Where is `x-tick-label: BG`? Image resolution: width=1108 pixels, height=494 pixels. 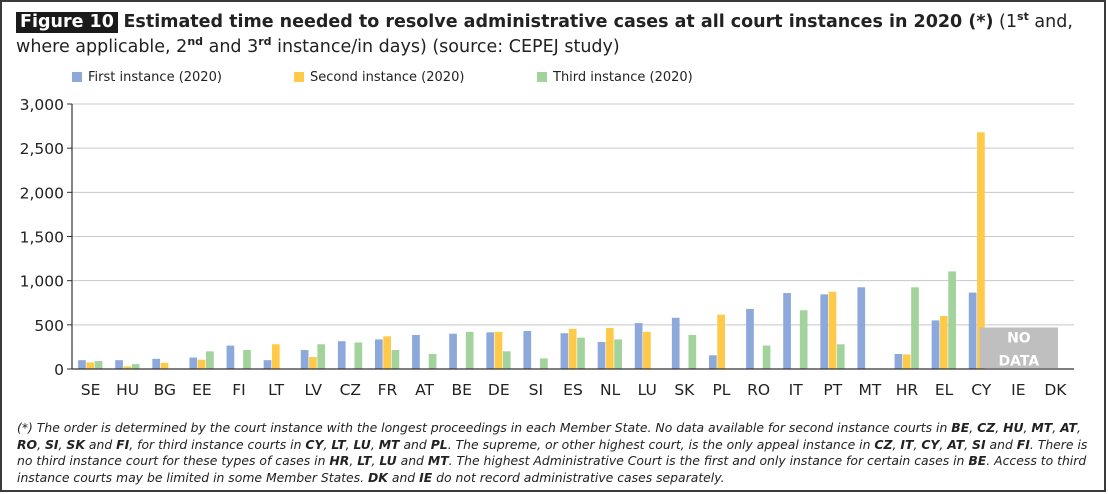 x-tick-label: BG is located at coordinates (165, 390).